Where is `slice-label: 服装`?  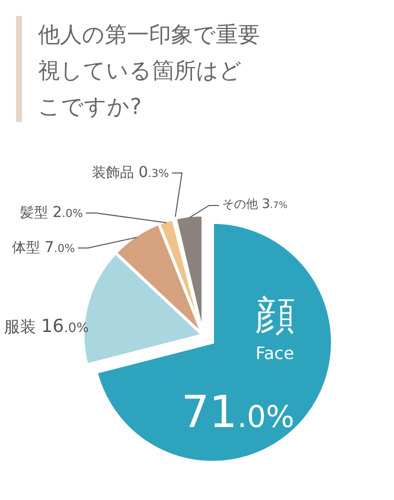
slice-label: 服装 is located at coordinates (23, 326).